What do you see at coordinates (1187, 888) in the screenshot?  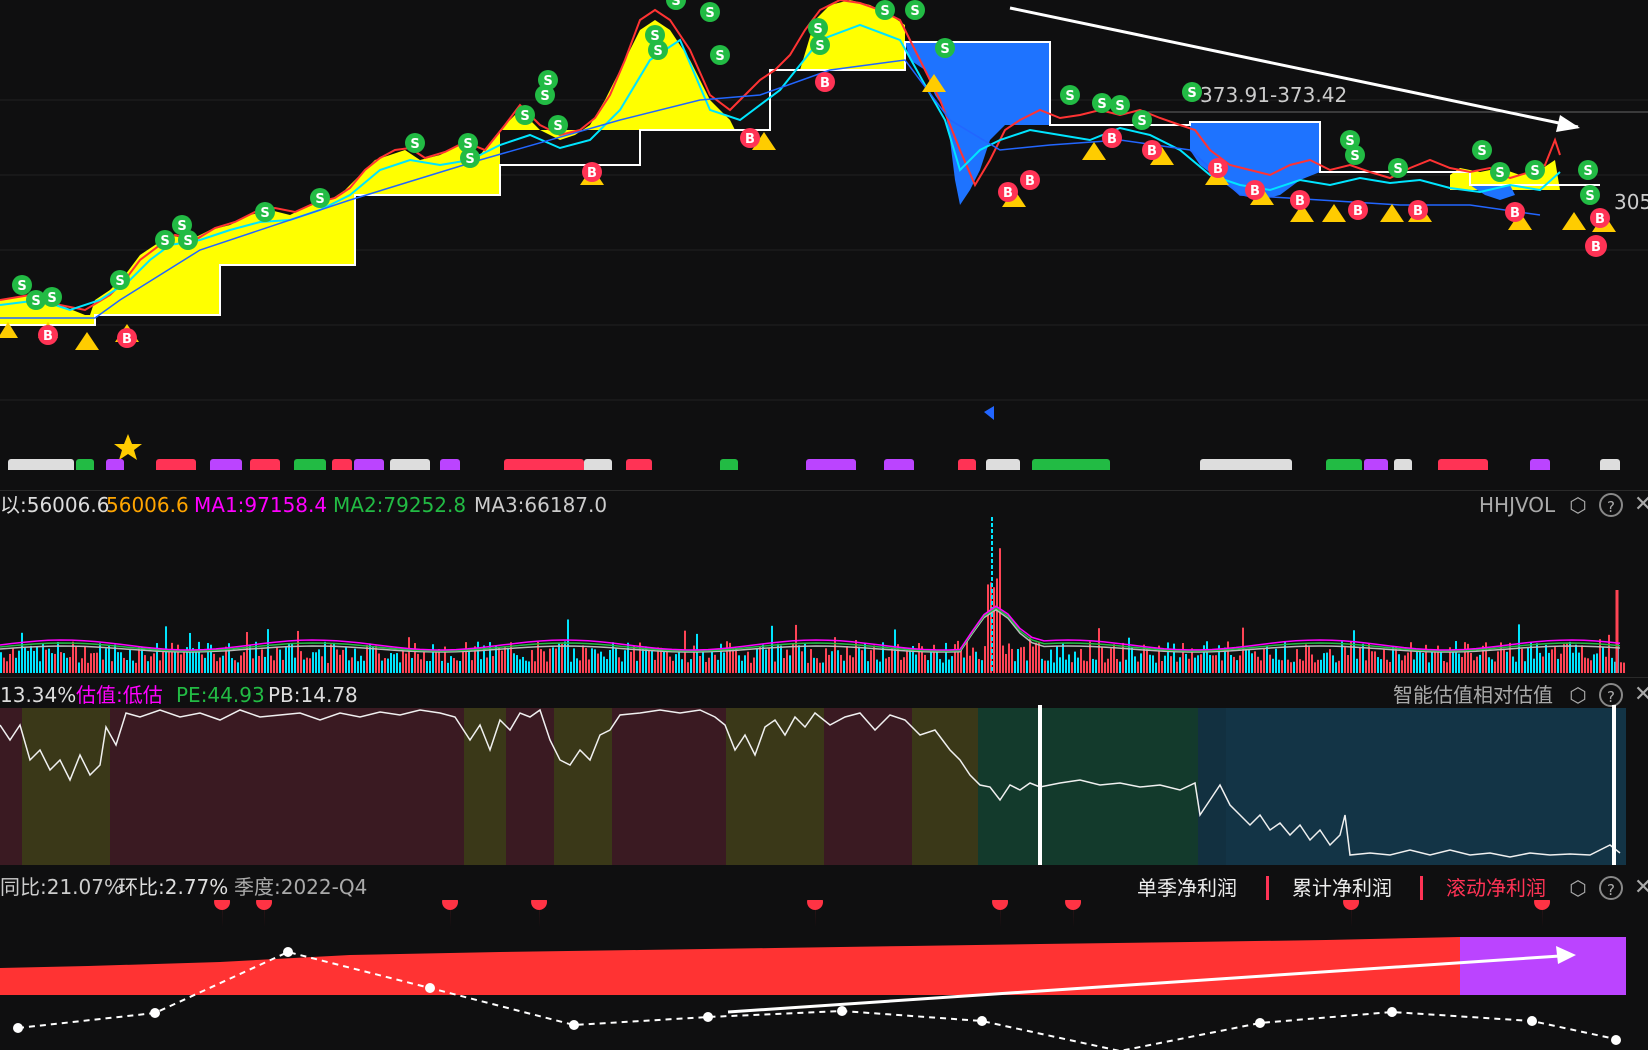 I see `legend-single-quarter: 单季净利润` at bounding box center [1187, 888].